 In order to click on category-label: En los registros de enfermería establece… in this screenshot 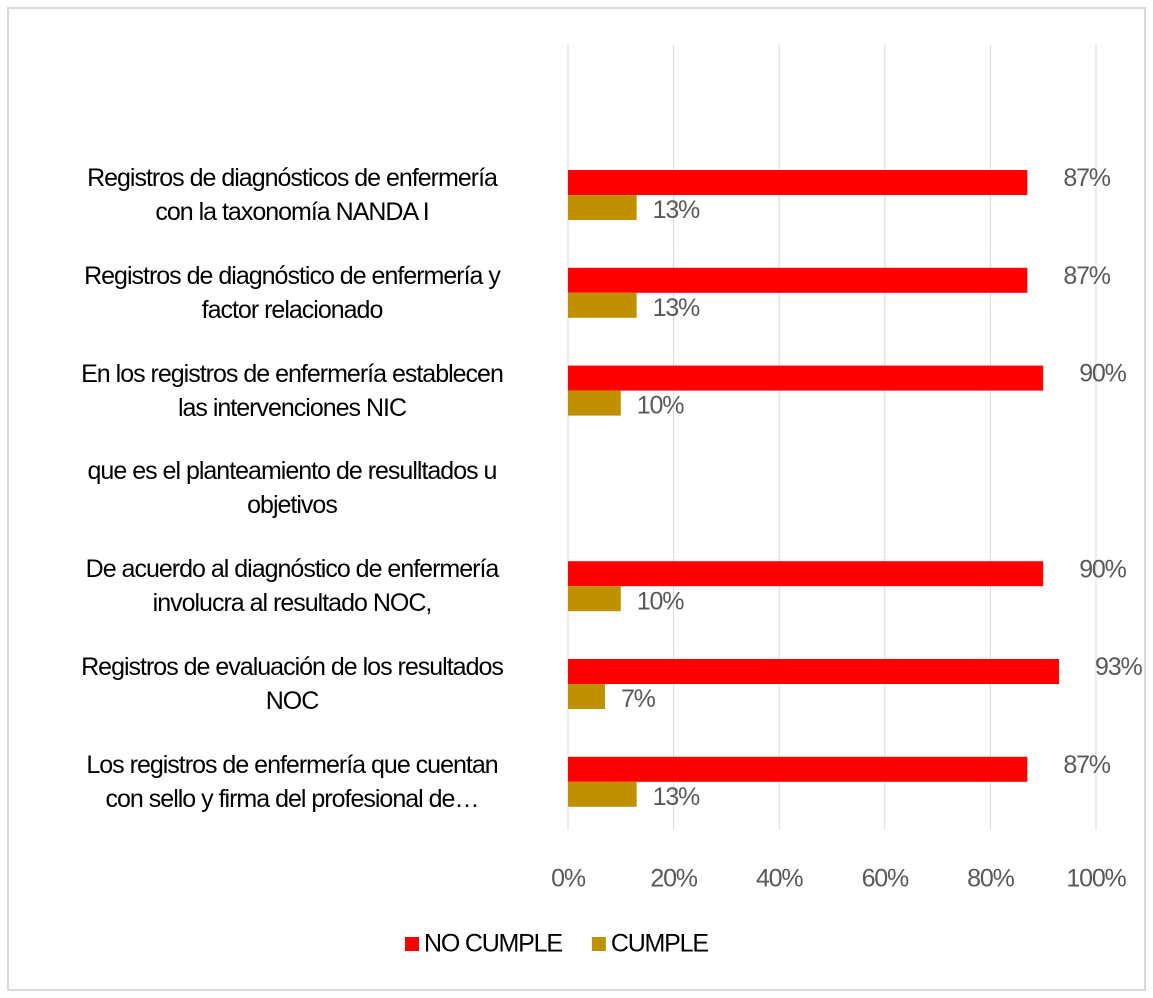, I will do `click(292, 390)`.